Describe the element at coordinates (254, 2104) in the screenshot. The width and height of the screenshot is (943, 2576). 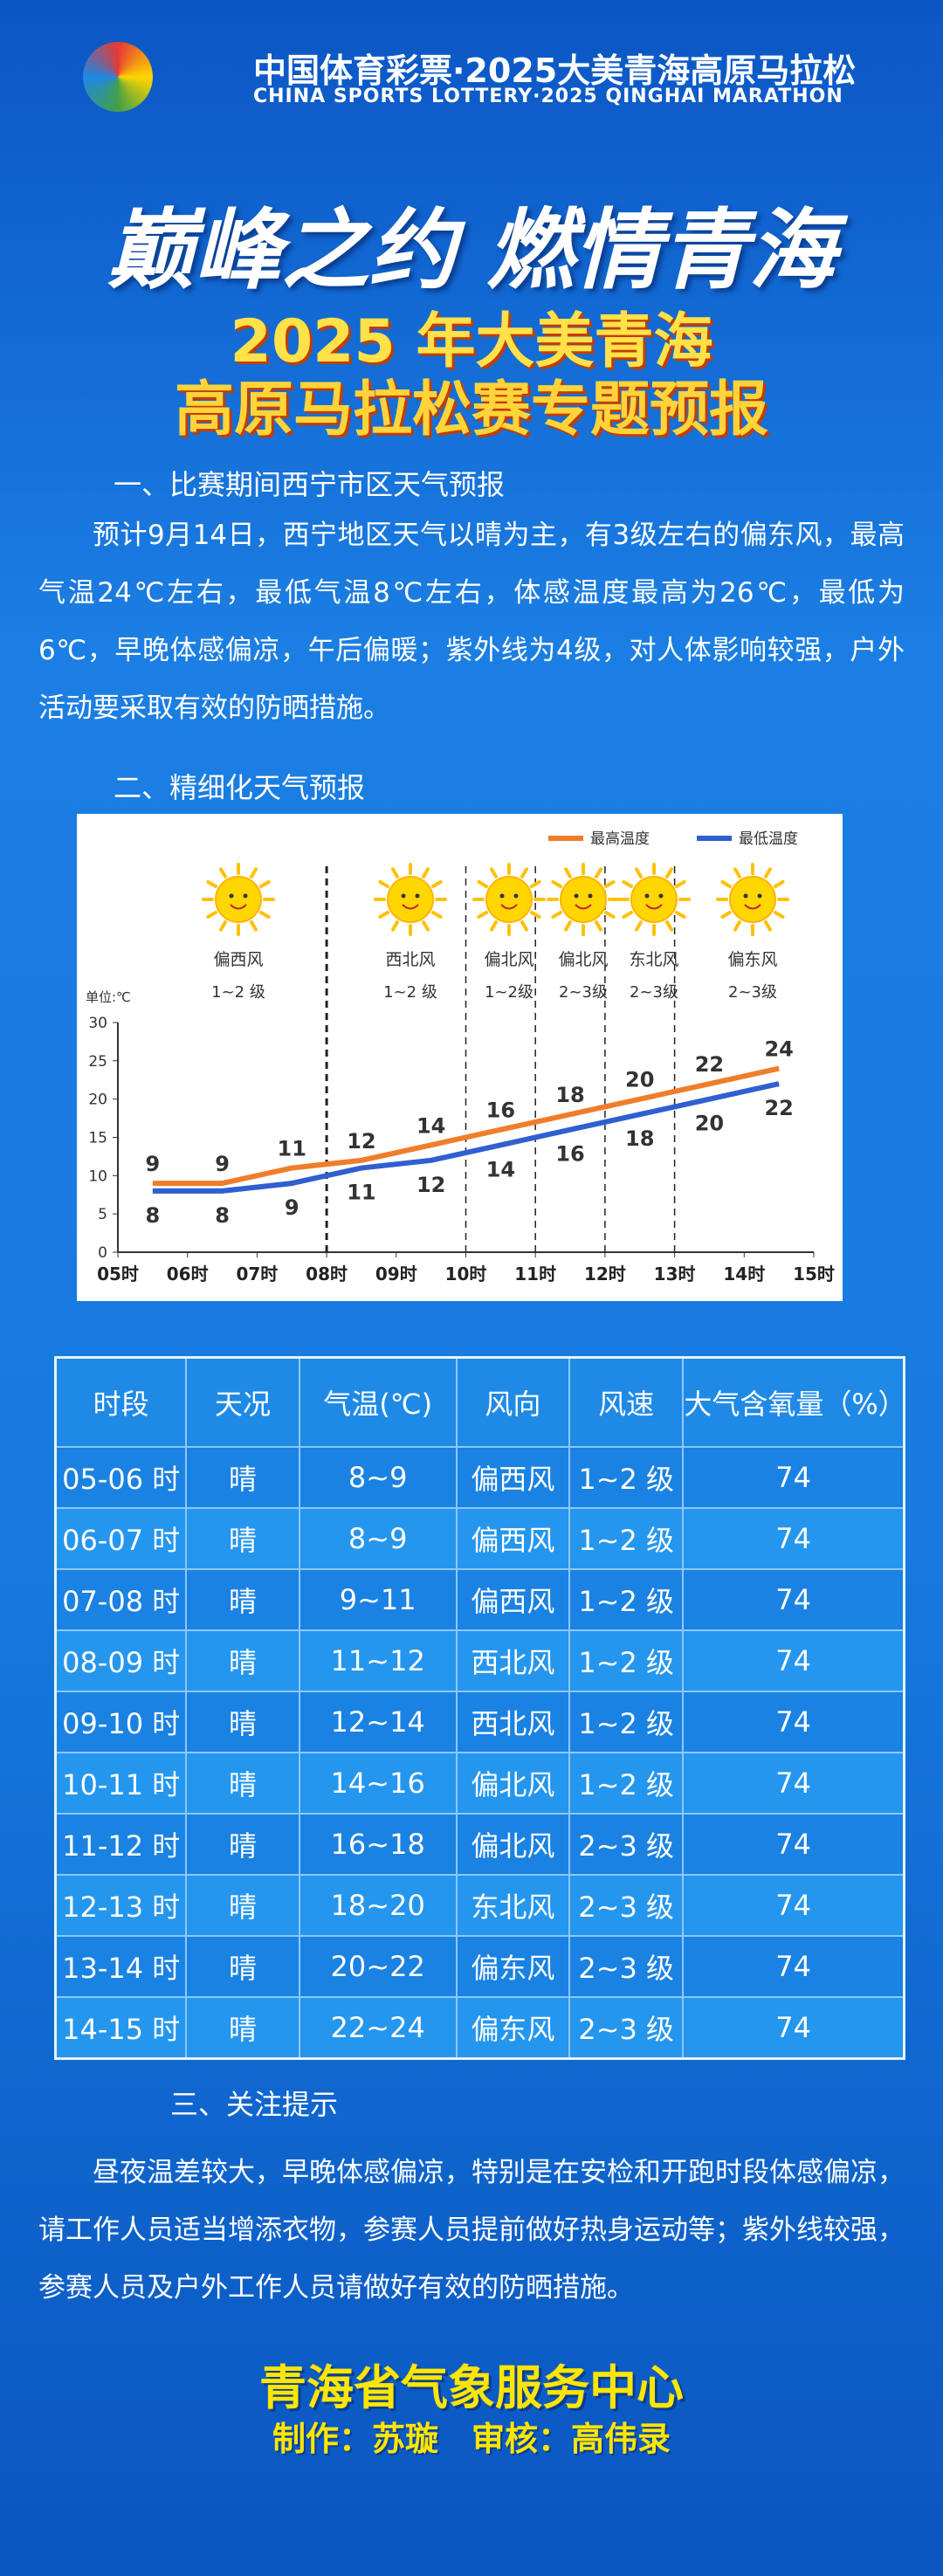
I see `section-heading: 三、关注提示` at that location.